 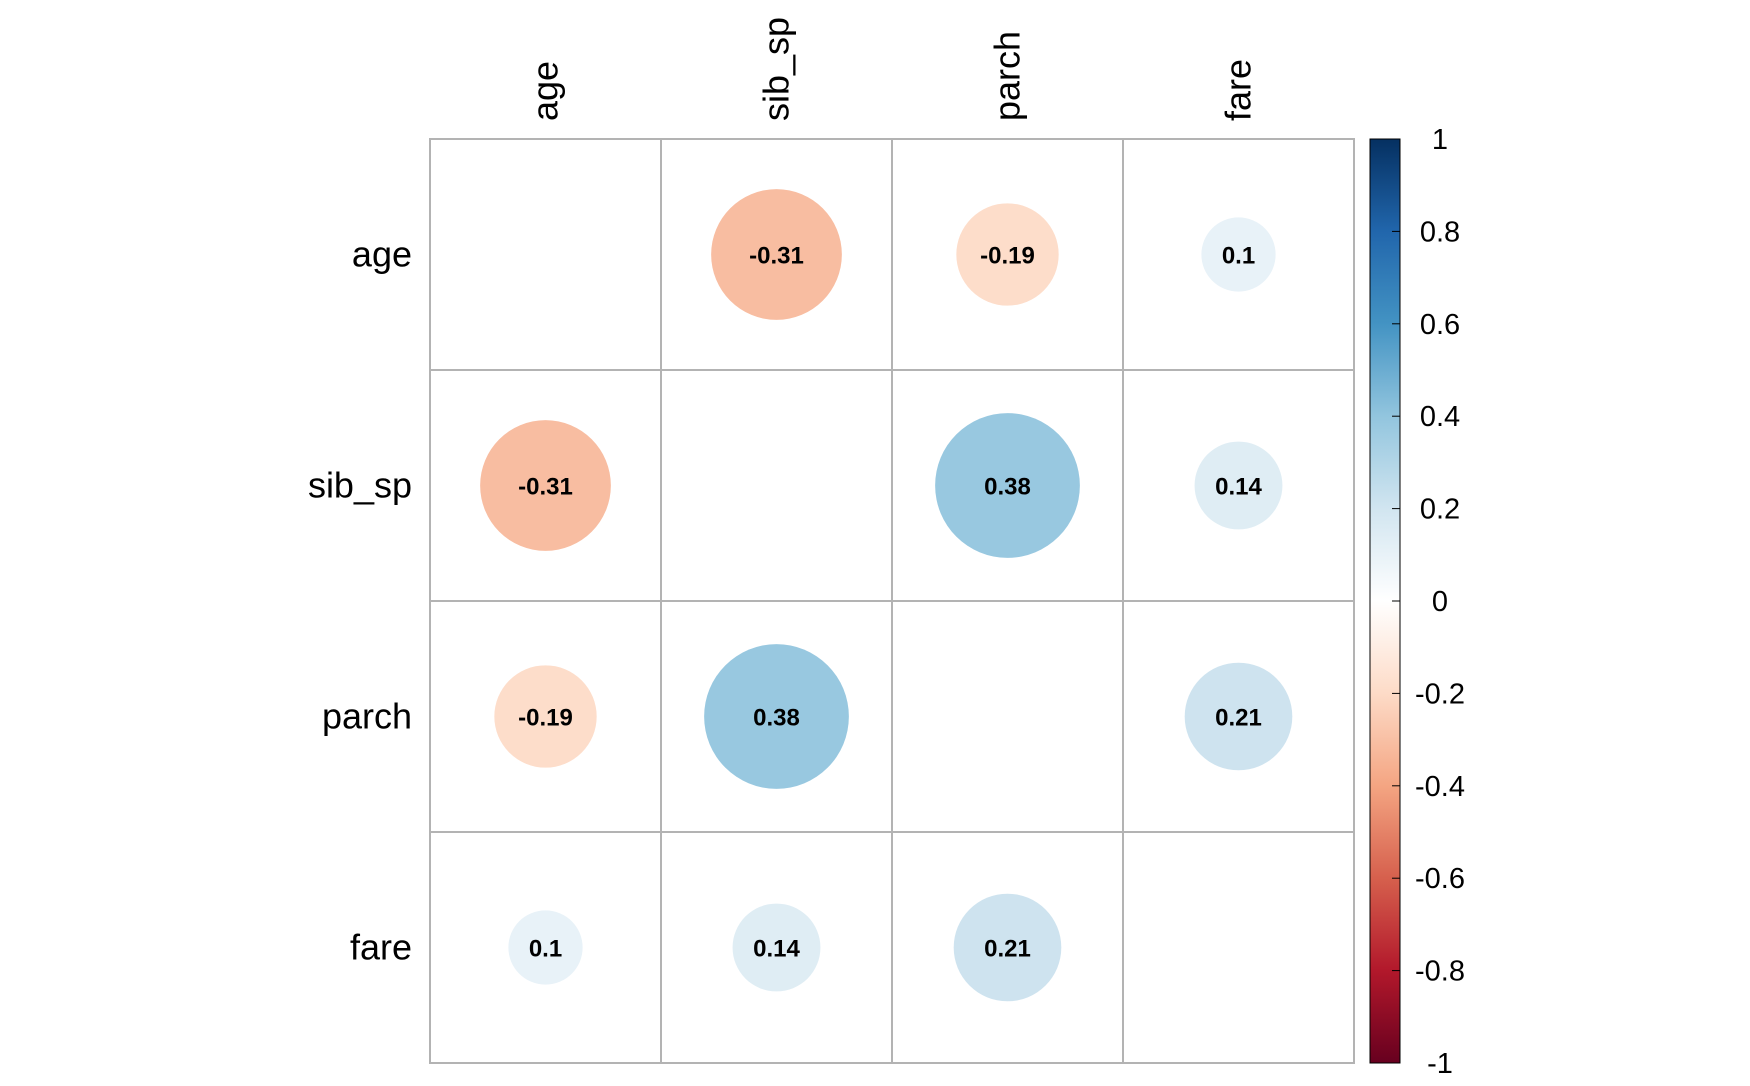 I want to click on corr-circle-sib_sp-fare, so click(x=1238, y=485).